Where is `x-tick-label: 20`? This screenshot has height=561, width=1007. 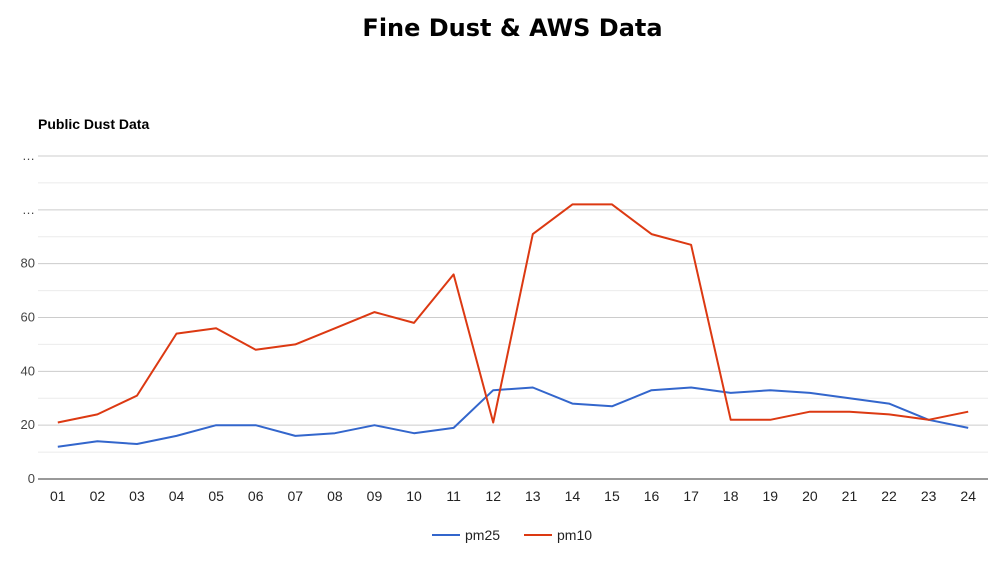 x-tick-label: 20 is located at coordinates (810, 496).